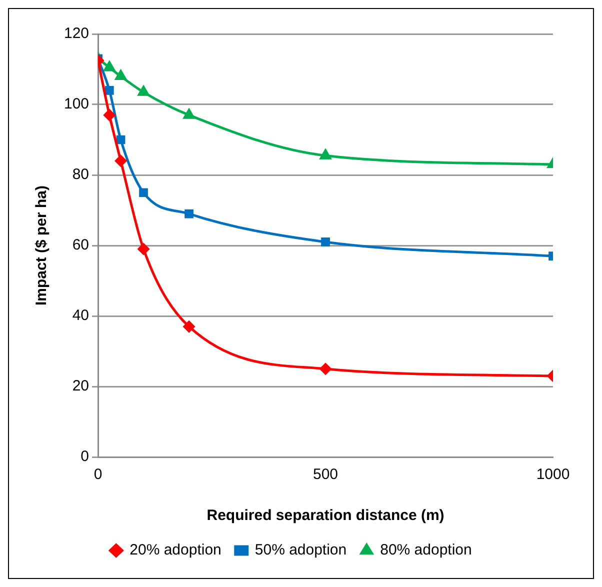 The image size is (602, 587). I want to click on y-tick-label: 60, so click(81, 245).